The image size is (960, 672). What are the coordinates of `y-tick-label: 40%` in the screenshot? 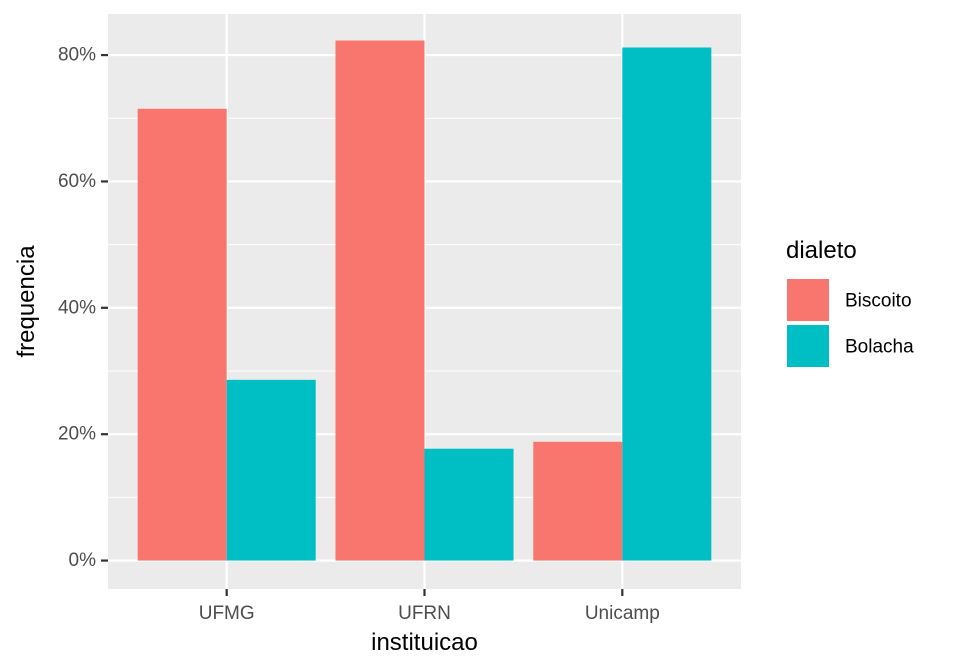 It's located at (77, 307).